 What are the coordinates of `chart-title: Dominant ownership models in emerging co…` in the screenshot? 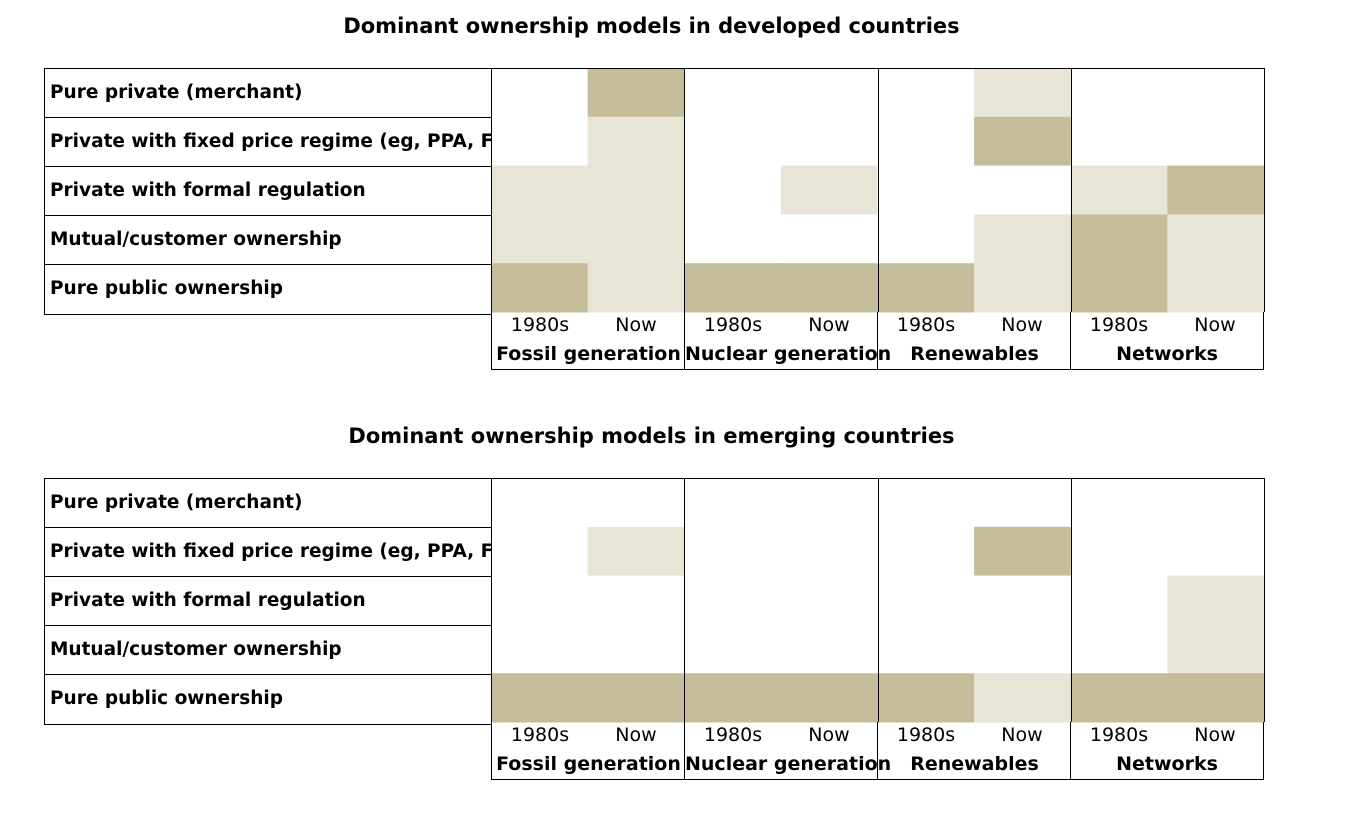 It's located at (651, 436).